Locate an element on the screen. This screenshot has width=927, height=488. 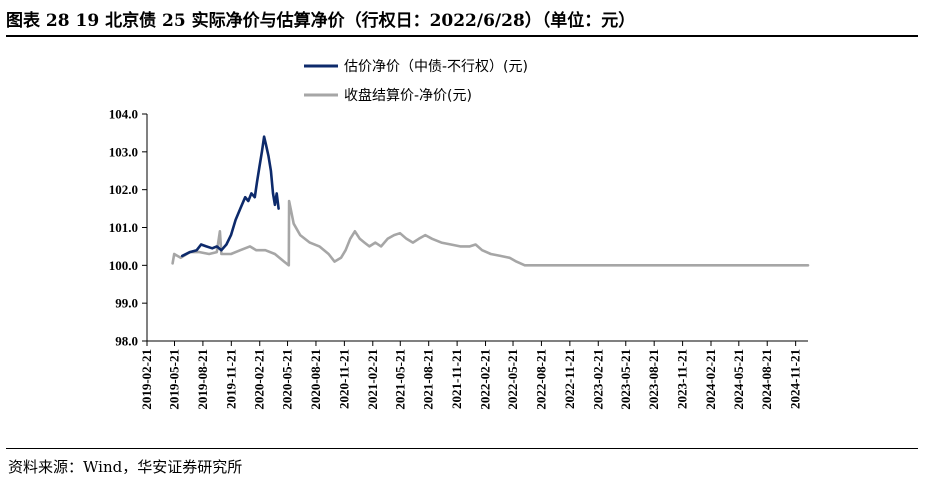
y-tick-label: 104.0 is located at coordinates (123, 114).